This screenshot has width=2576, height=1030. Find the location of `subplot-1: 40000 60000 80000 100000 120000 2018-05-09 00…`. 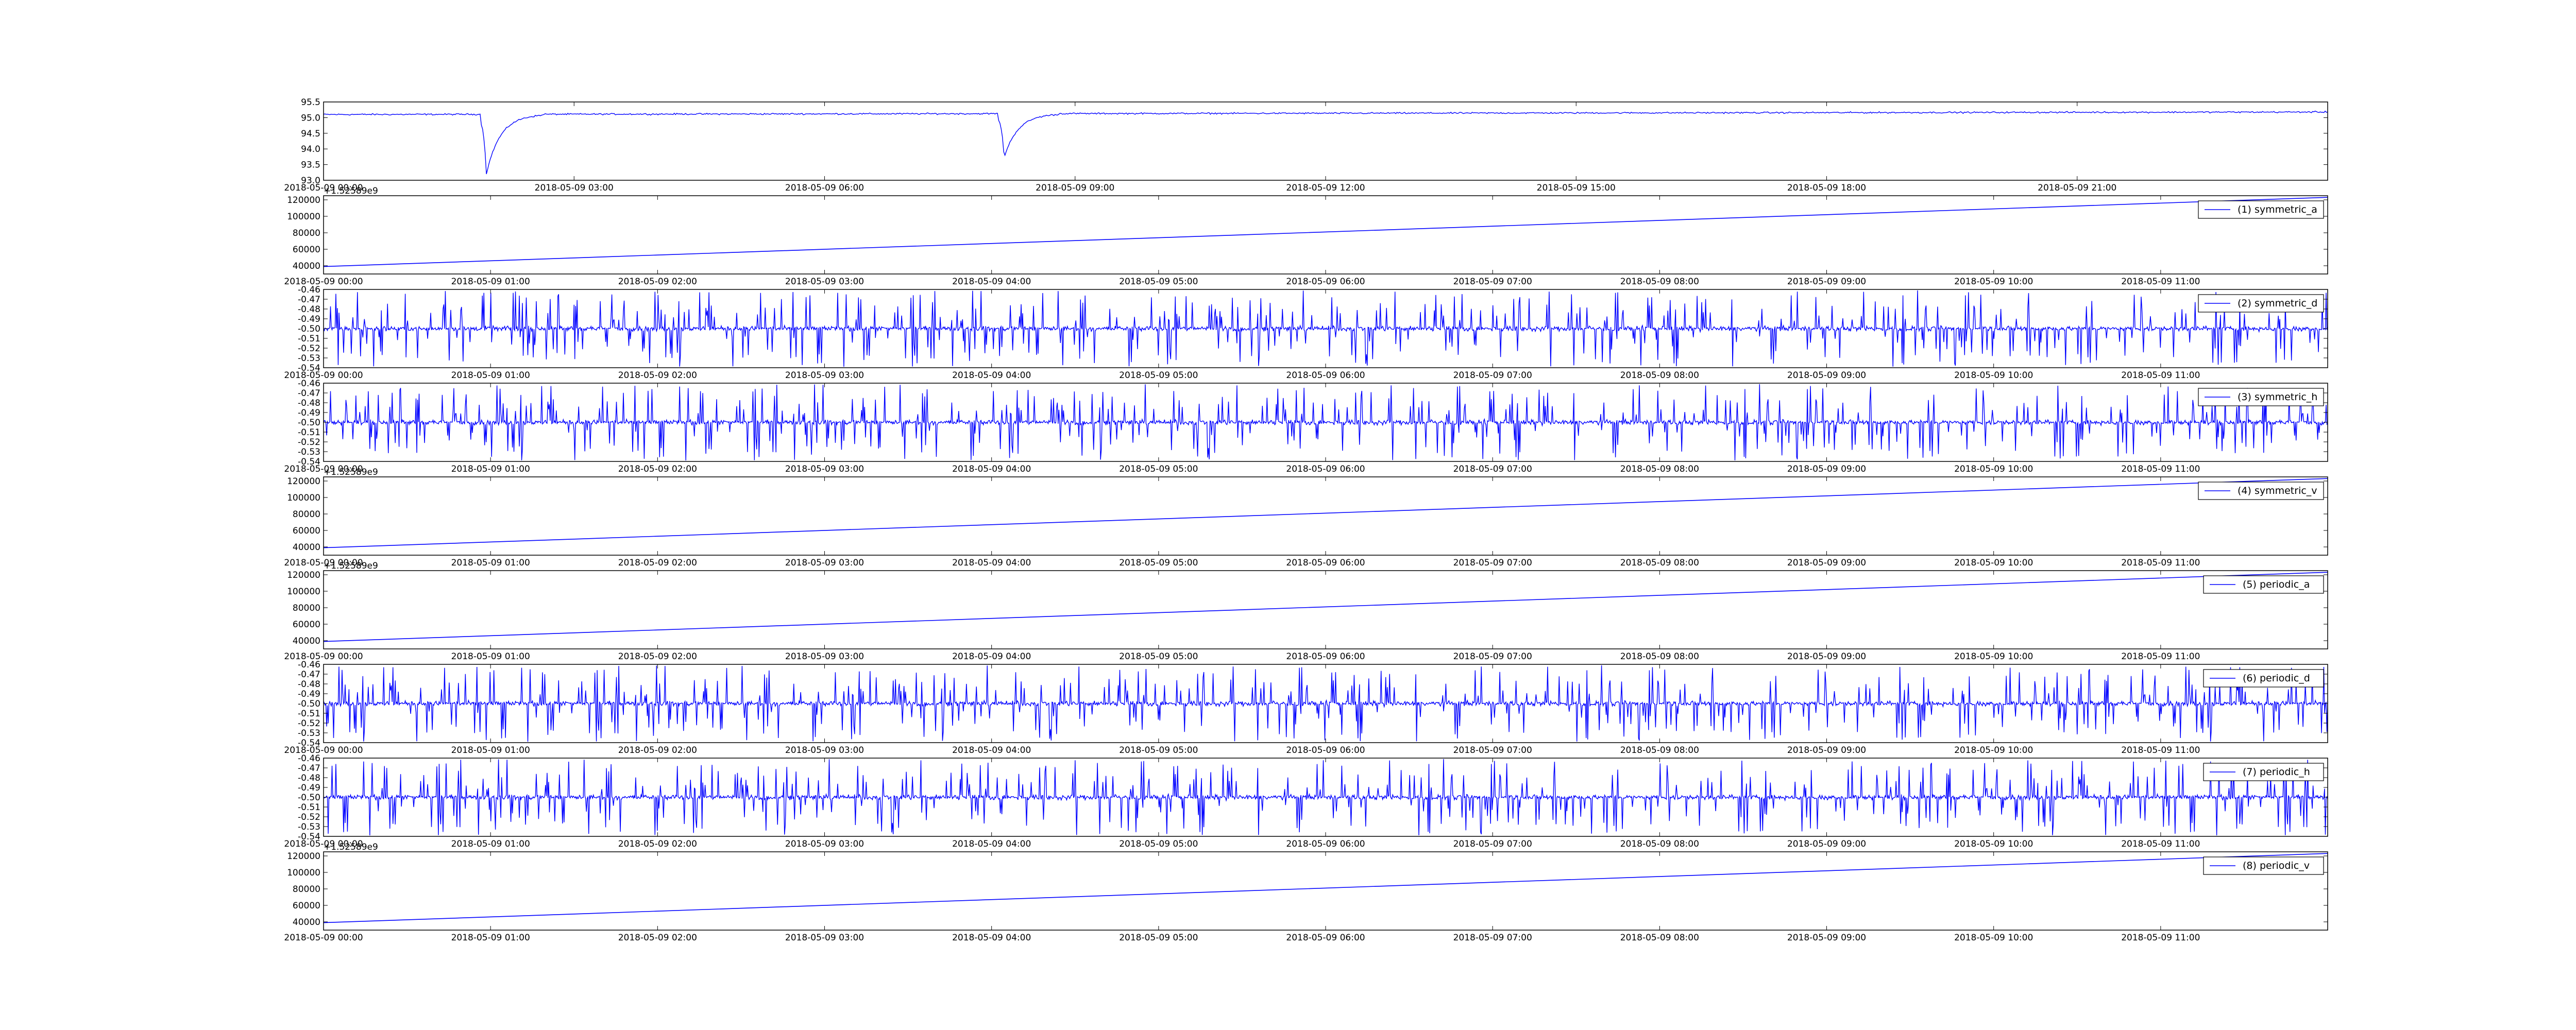

subplot-1: 40000 60000 80000 100000 120000 2018-05-09 00… is located at coordinates (1306, 236).